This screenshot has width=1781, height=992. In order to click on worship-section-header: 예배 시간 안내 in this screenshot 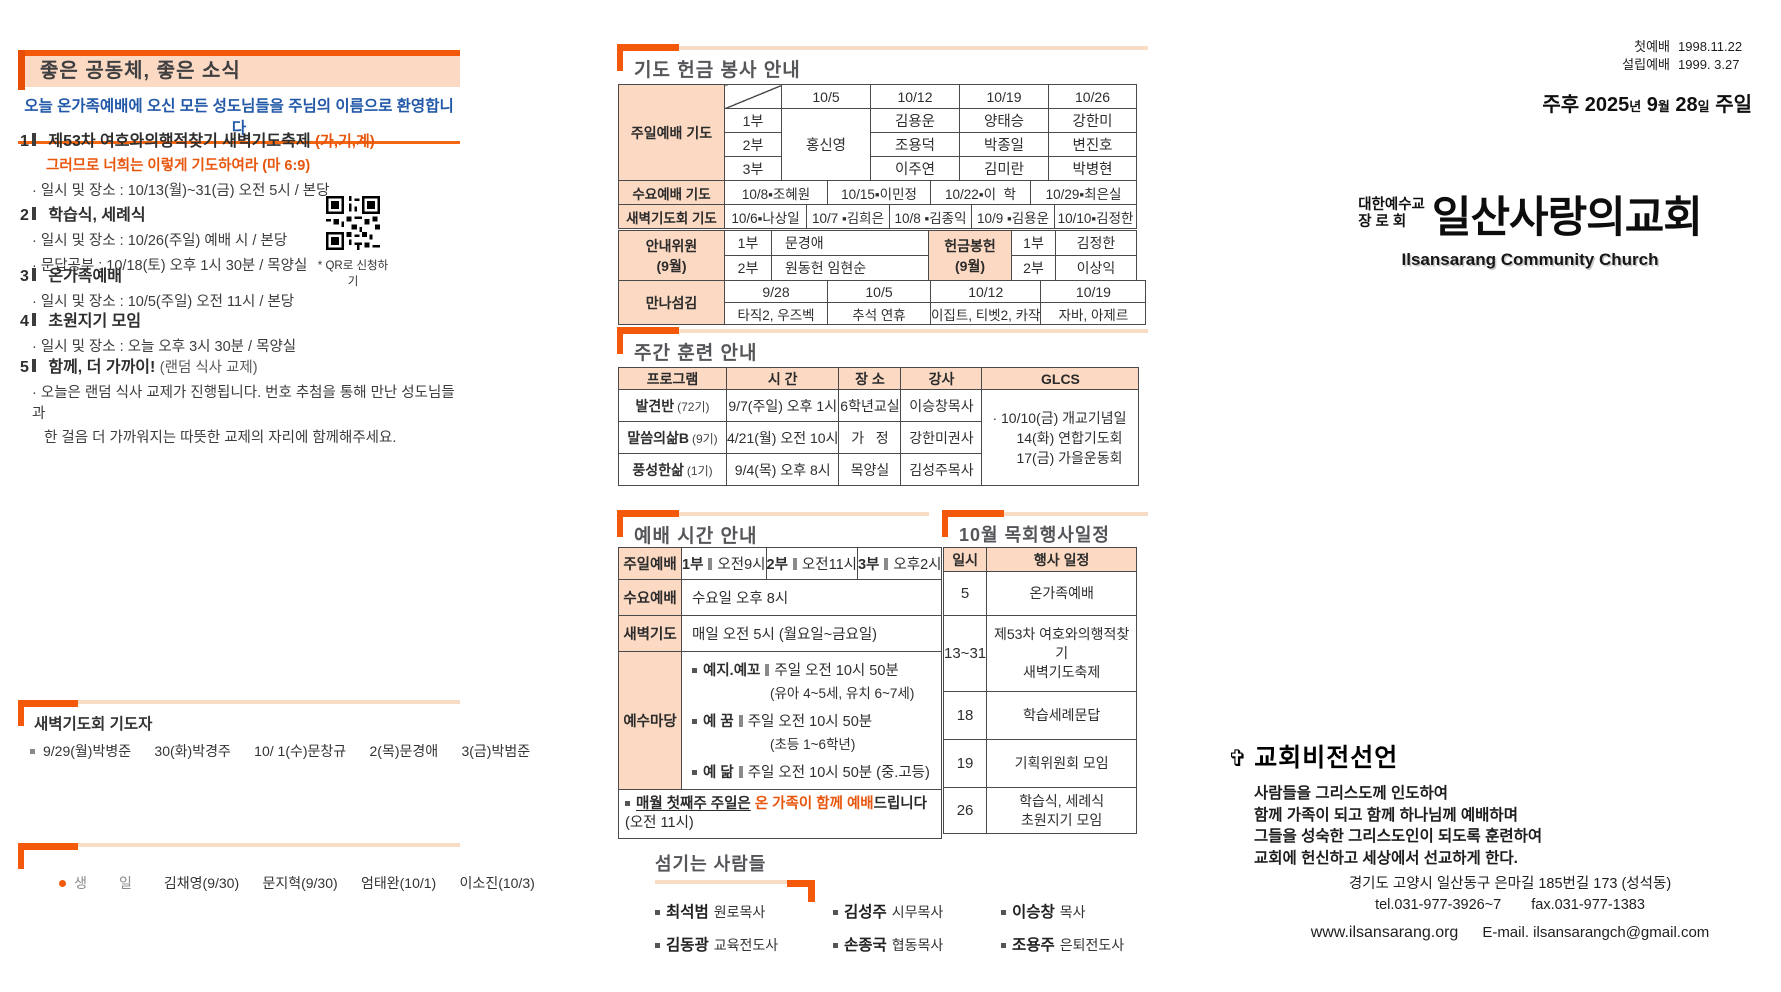, I will do `click(773, 529)`.